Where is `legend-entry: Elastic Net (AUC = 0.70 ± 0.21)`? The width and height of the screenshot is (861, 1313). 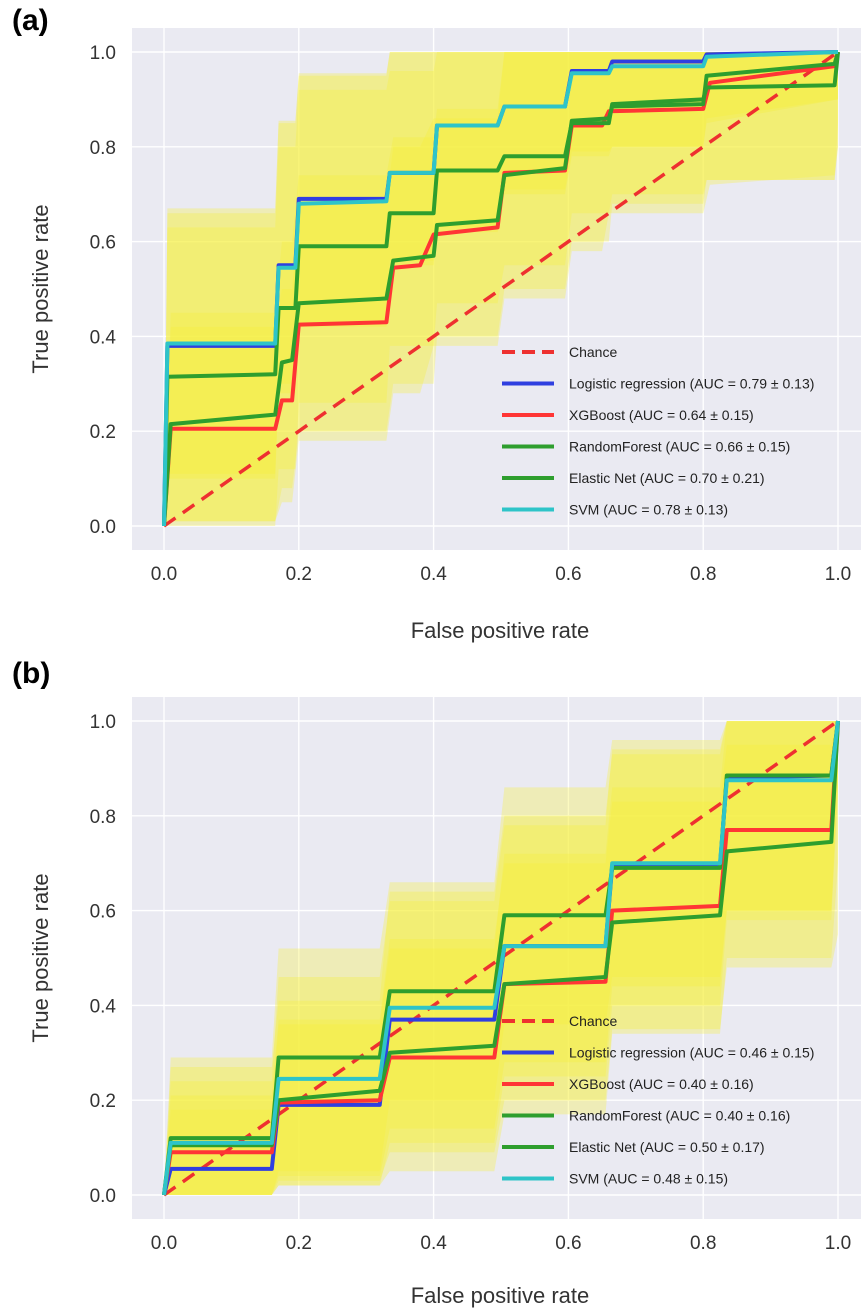 legend-entry: Elastic Net (AUC = 0.70 ± 0.21) is located at coordinates (667, 478).